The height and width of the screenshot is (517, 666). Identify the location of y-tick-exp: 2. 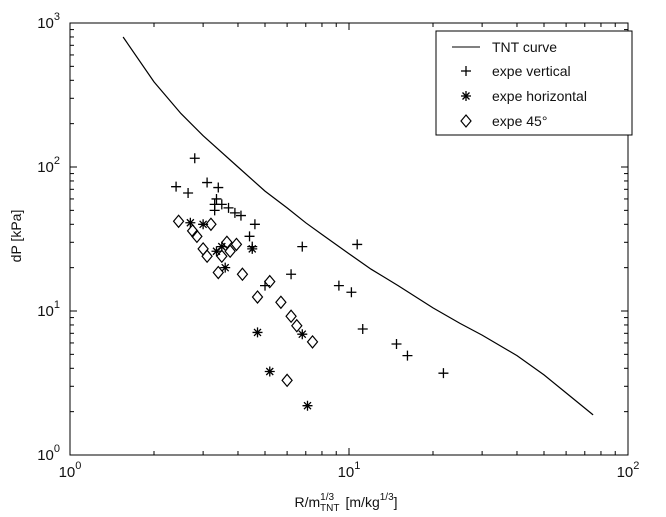
(57, 161).